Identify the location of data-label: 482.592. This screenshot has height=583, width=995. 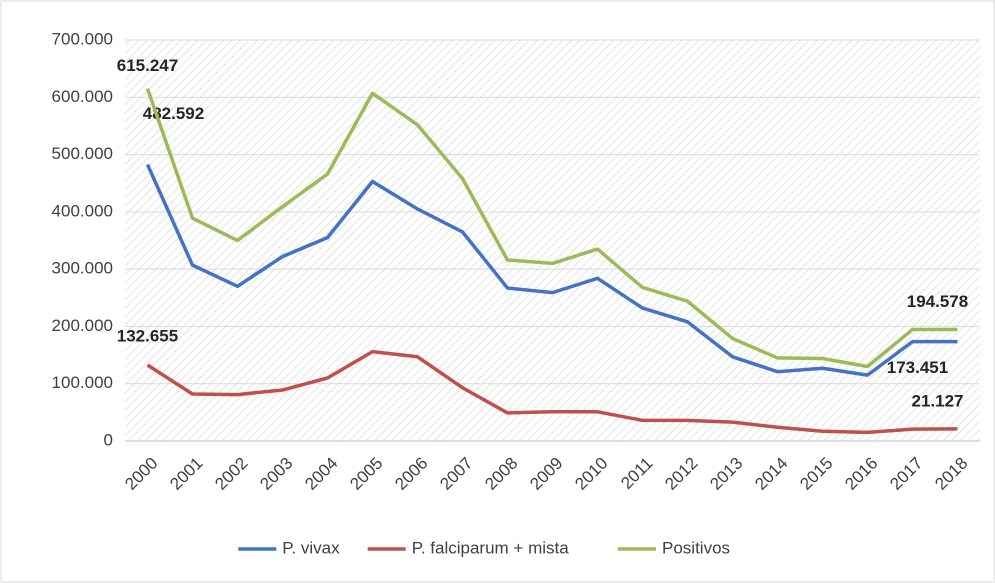
(173, 113).